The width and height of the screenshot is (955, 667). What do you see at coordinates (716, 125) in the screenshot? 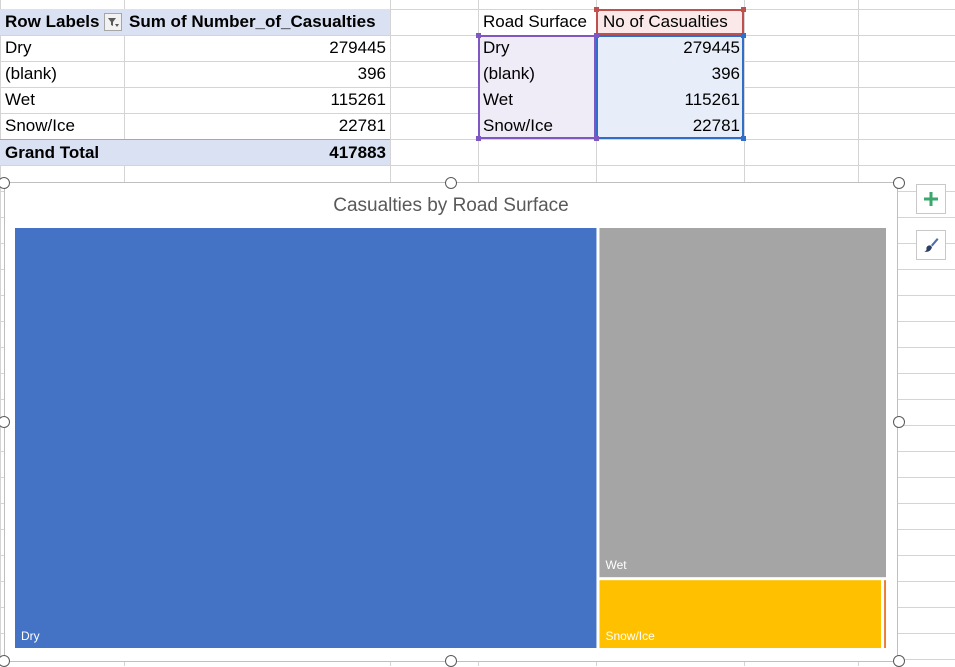
I see `source-row-value: 22781` at bounding box center [716, 125].